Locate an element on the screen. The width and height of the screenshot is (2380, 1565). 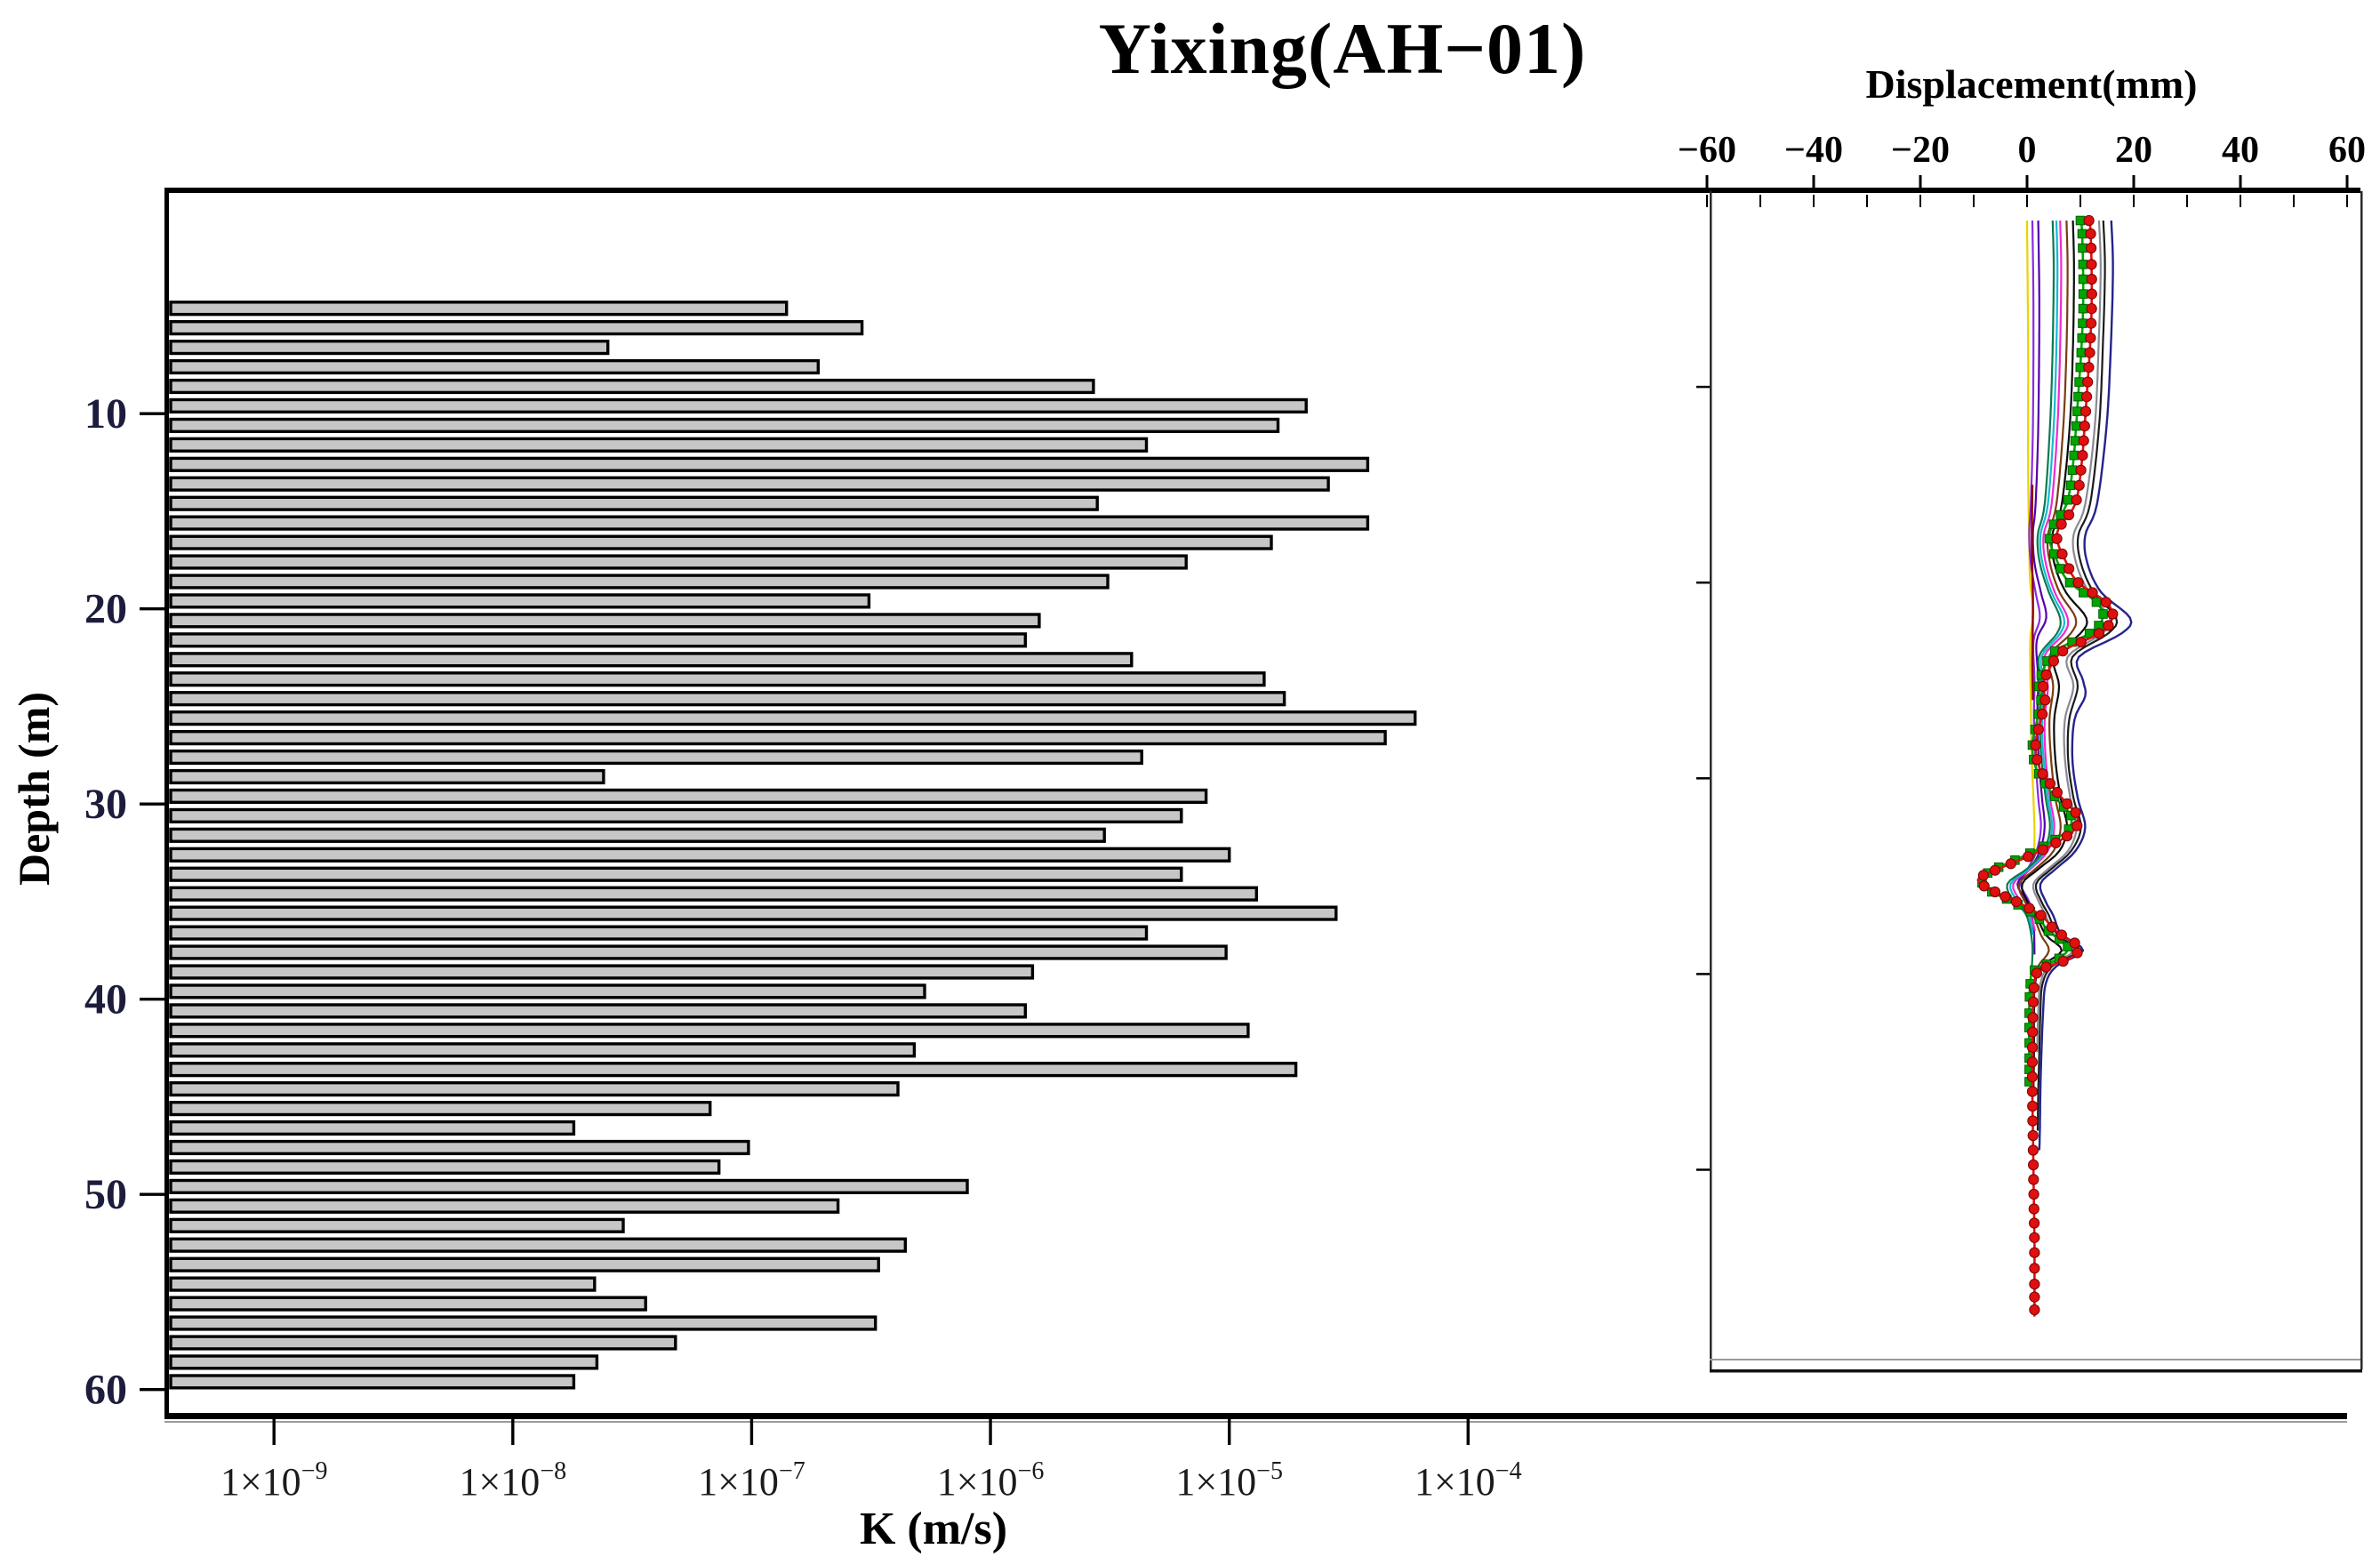
displacement-axis-title: Displacement(mm) is located at coordinates (2031, 84).